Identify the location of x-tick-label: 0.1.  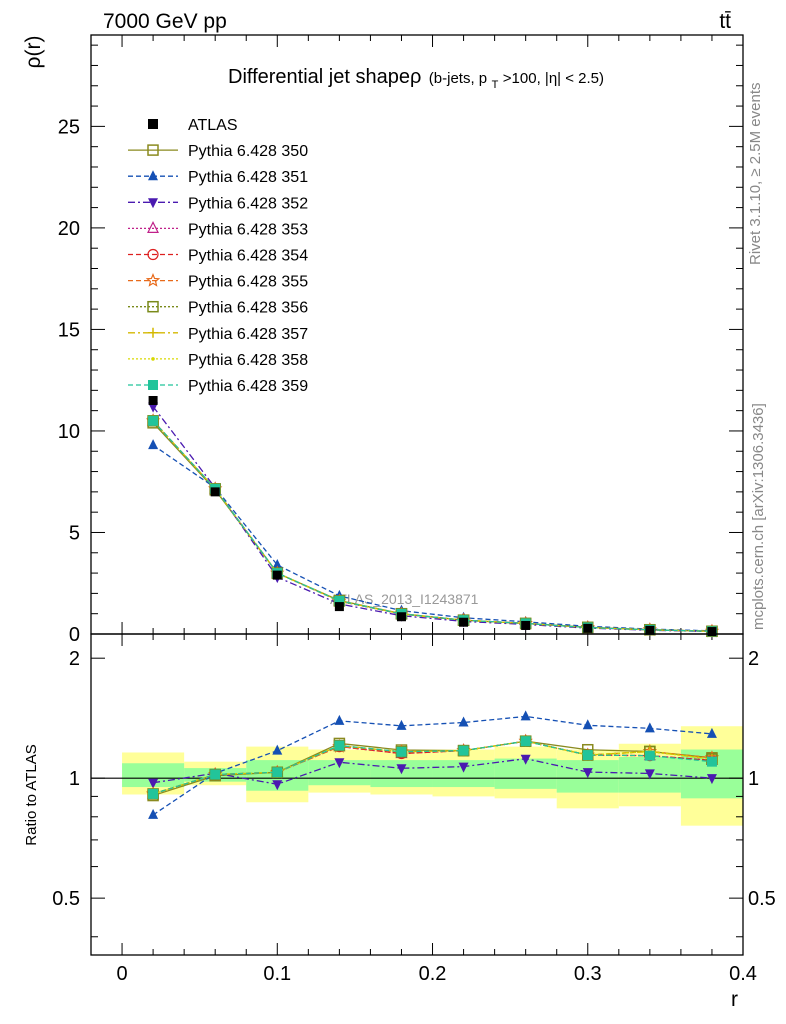
(277, 974).